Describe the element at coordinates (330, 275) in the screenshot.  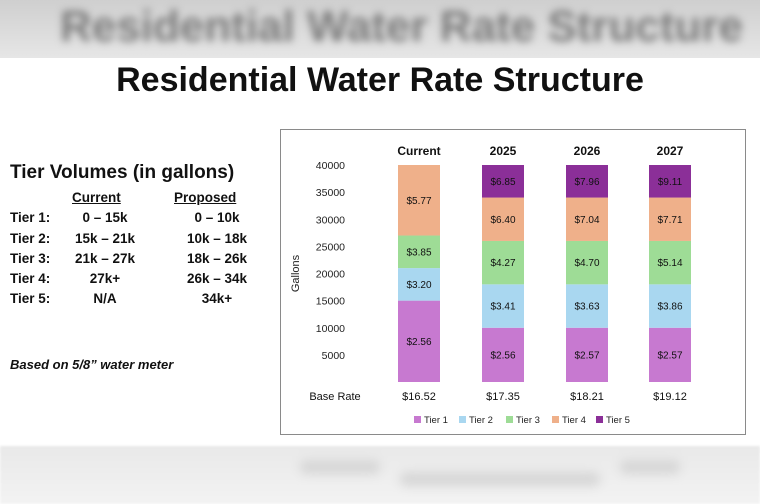
I see `y-tick-label: 20000` at that location.